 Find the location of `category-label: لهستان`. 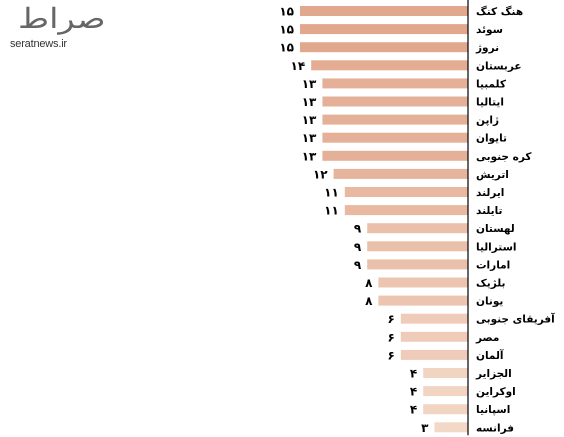

category-label: لهستان is located at coordinates (495, 229).